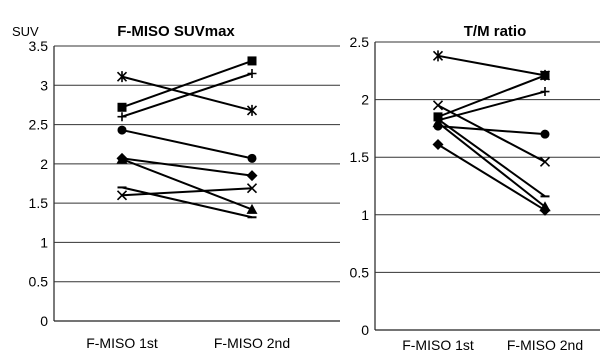 This screenshot has height=354, width=603. I want to click on chart-title: F-MISO SUVmax, so click(176, 31).